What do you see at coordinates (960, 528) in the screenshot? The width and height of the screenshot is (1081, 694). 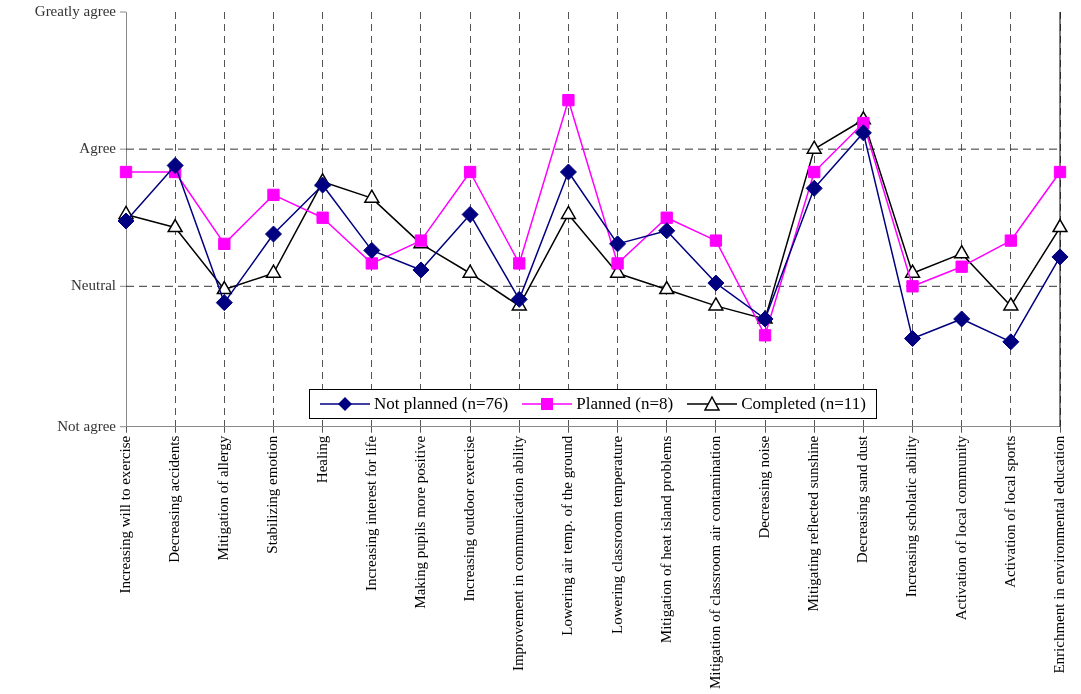 I see `x-tick-label: Activation of local community` at bounding box center [960, 528].